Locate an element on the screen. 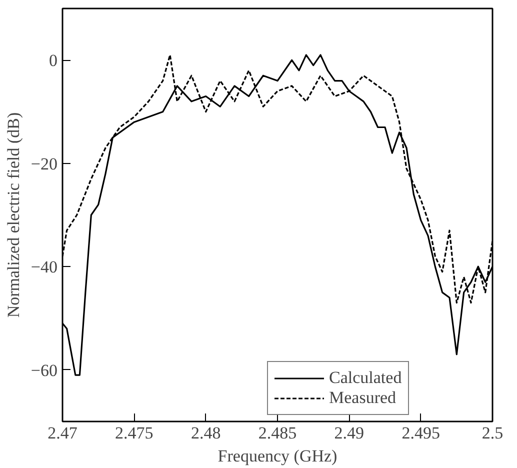  x-tick-label: 2.485 is located at coordinates (277, 433).